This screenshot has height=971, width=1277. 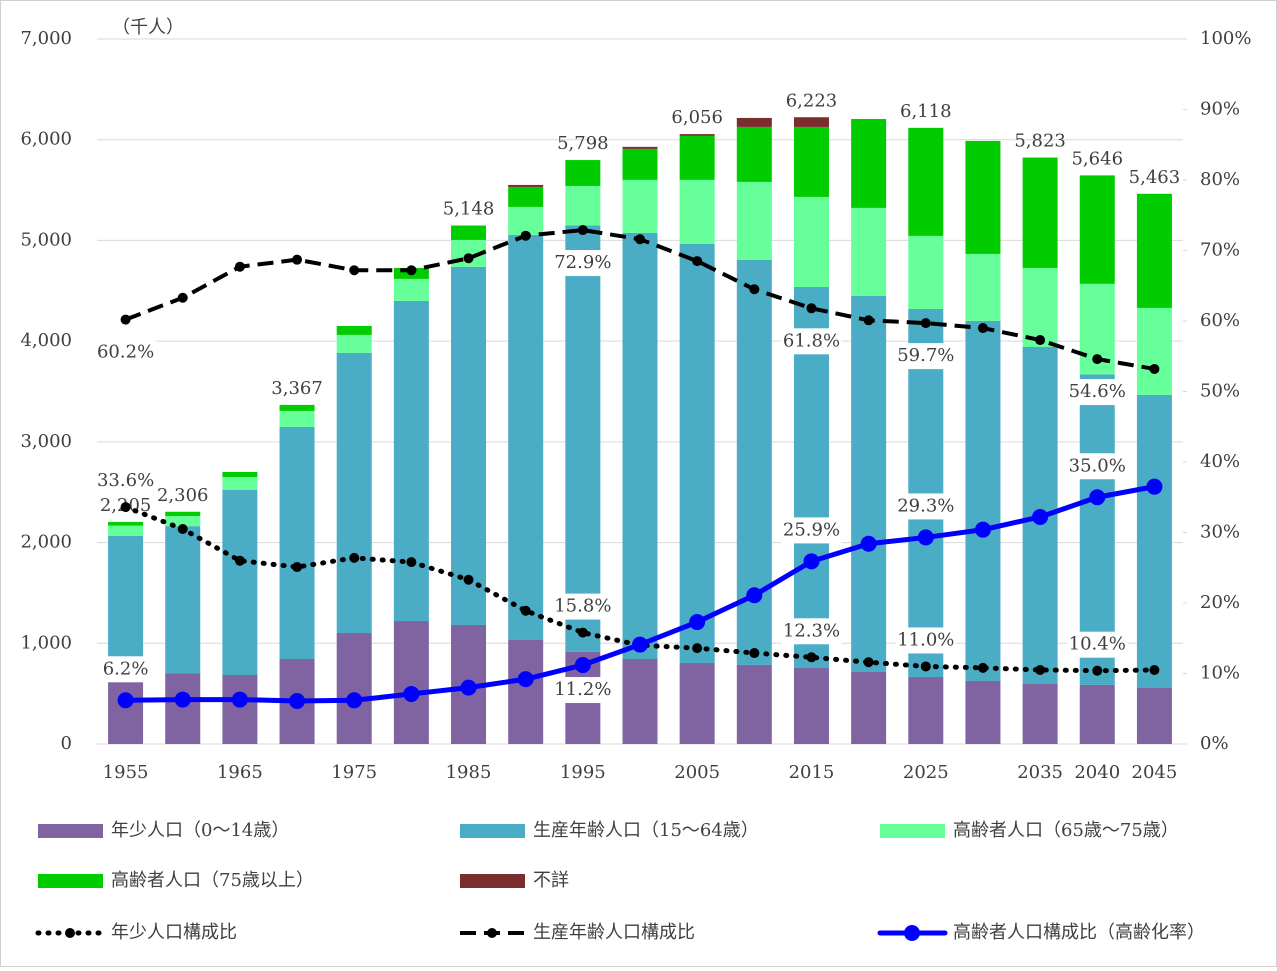 I want to click on y2-tick-label: 10%, so click(x=1220, y=673).